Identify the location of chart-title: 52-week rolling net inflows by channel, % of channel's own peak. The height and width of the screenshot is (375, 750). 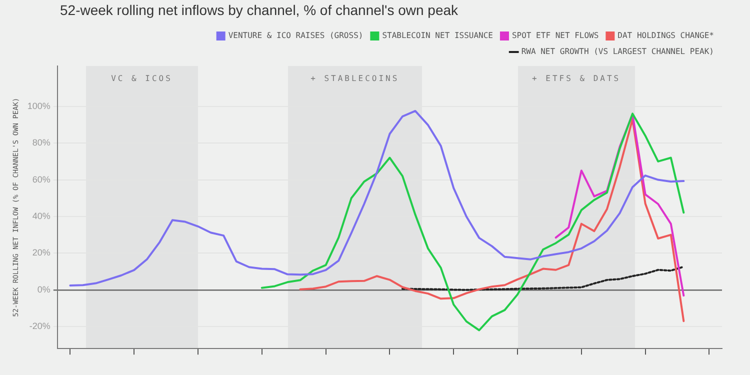
(259, 10).